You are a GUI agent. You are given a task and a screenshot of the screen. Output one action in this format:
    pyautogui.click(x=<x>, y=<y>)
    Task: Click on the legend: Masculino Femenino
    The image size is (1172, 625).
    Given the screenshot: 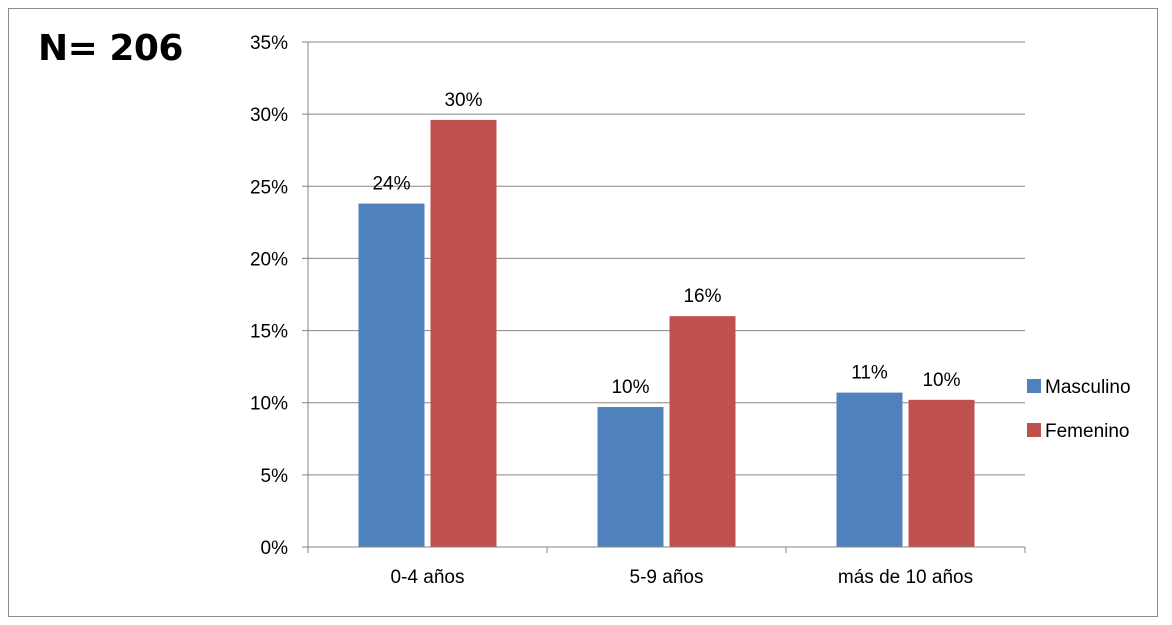 What is the action you would take?
    pyautogui.click(x=1079, y=409)
    